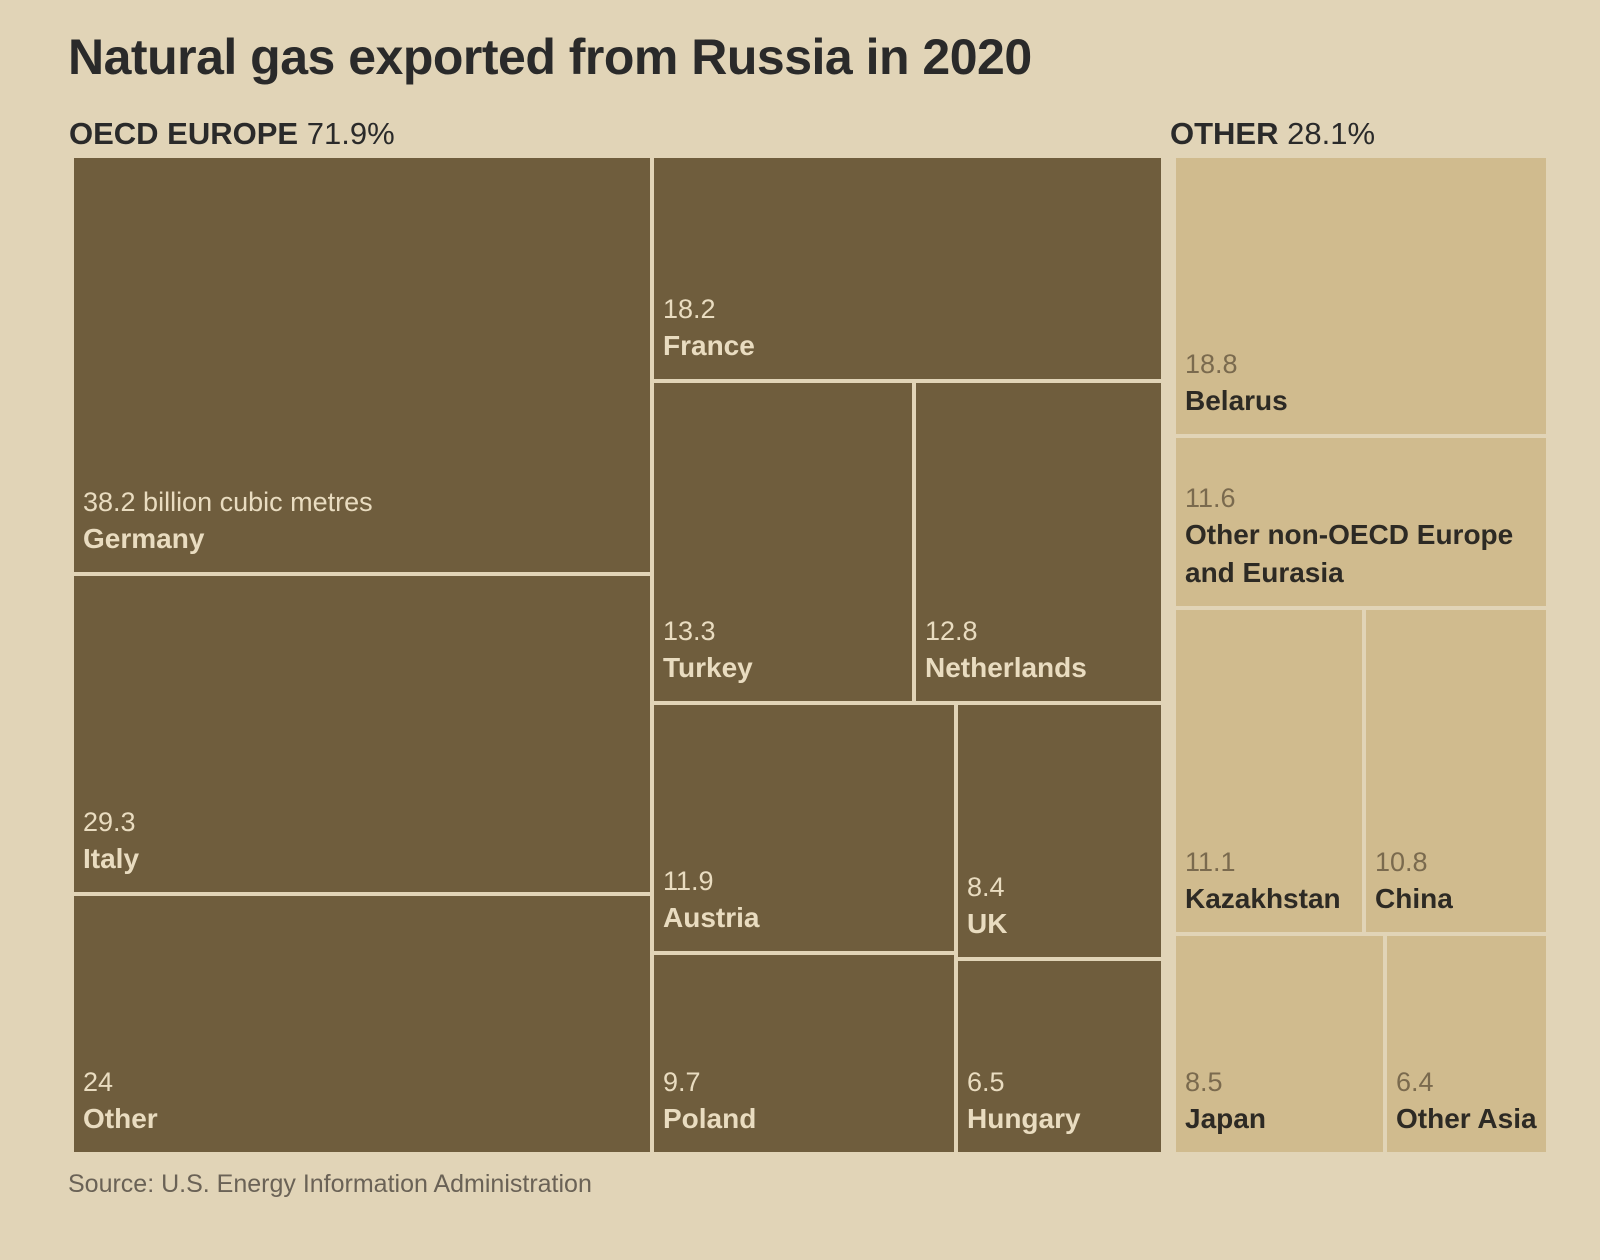 This screenshot has width=1600, height=1260. I want to click on cell-value: 9.7, so click(682, 1082).